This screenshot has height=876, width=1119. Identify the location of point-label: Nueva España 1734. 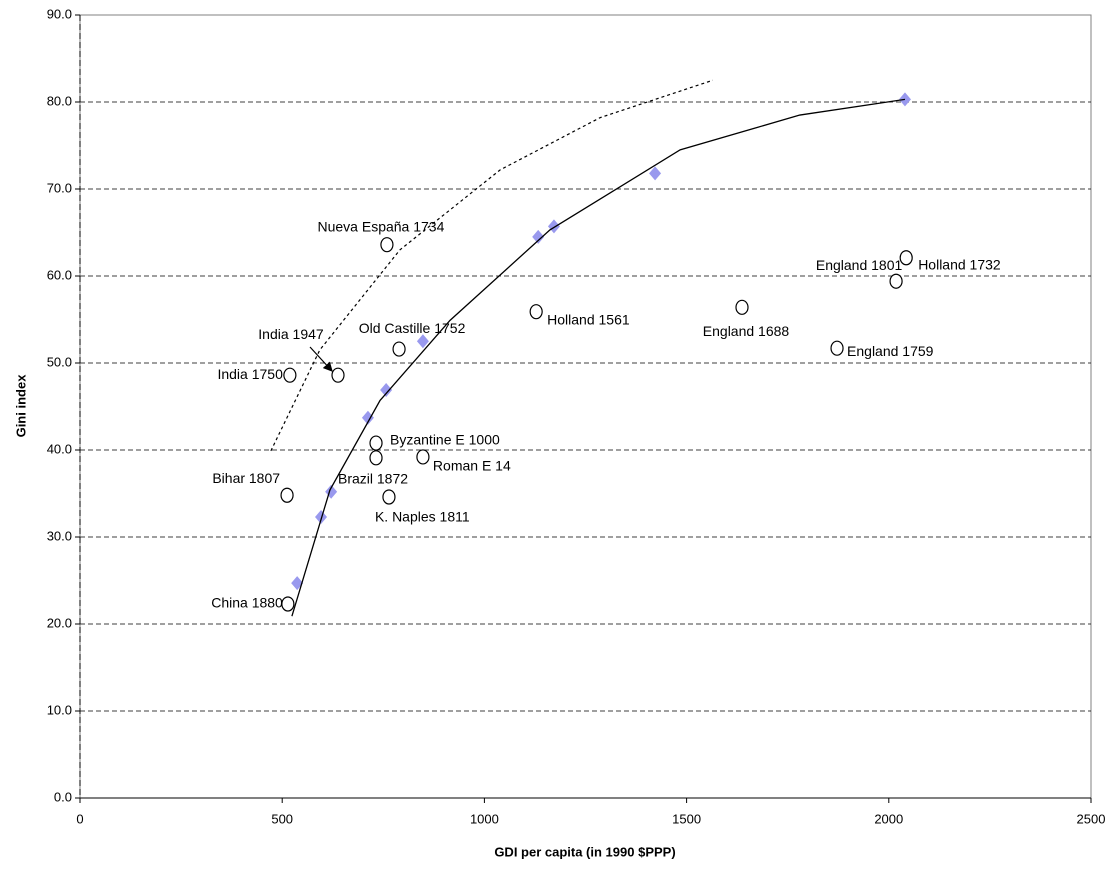
(381, 226).